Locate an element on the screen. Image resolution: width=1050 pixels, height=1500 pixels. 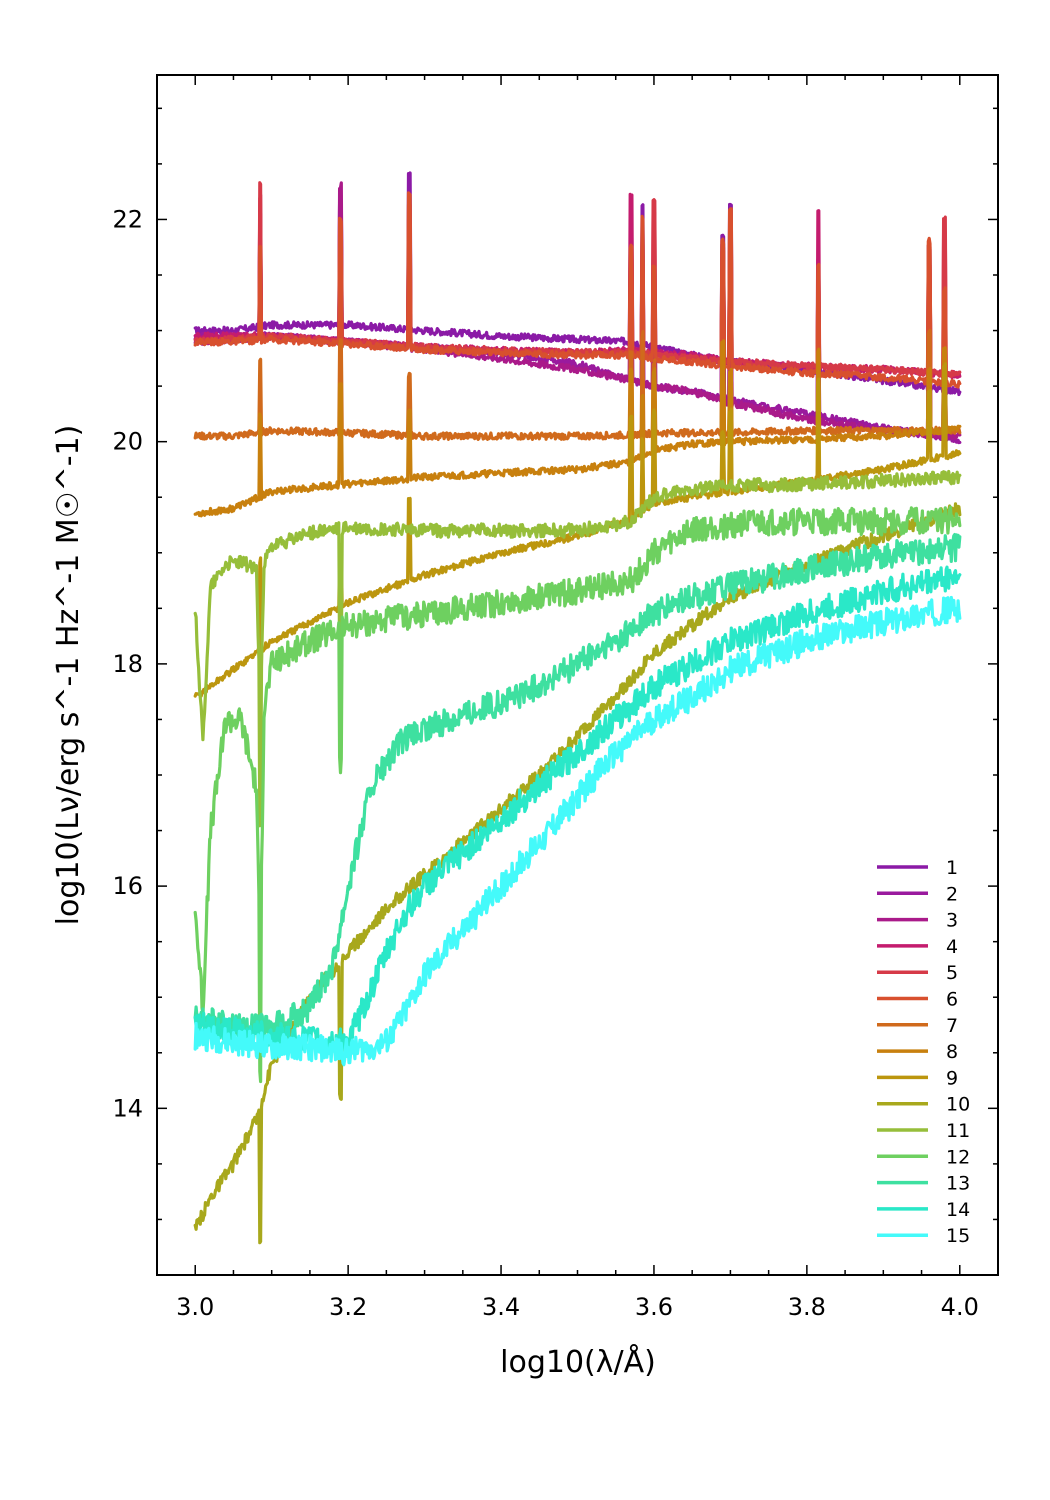
y-tick-label: 16 is located at coordinates (127, 886).